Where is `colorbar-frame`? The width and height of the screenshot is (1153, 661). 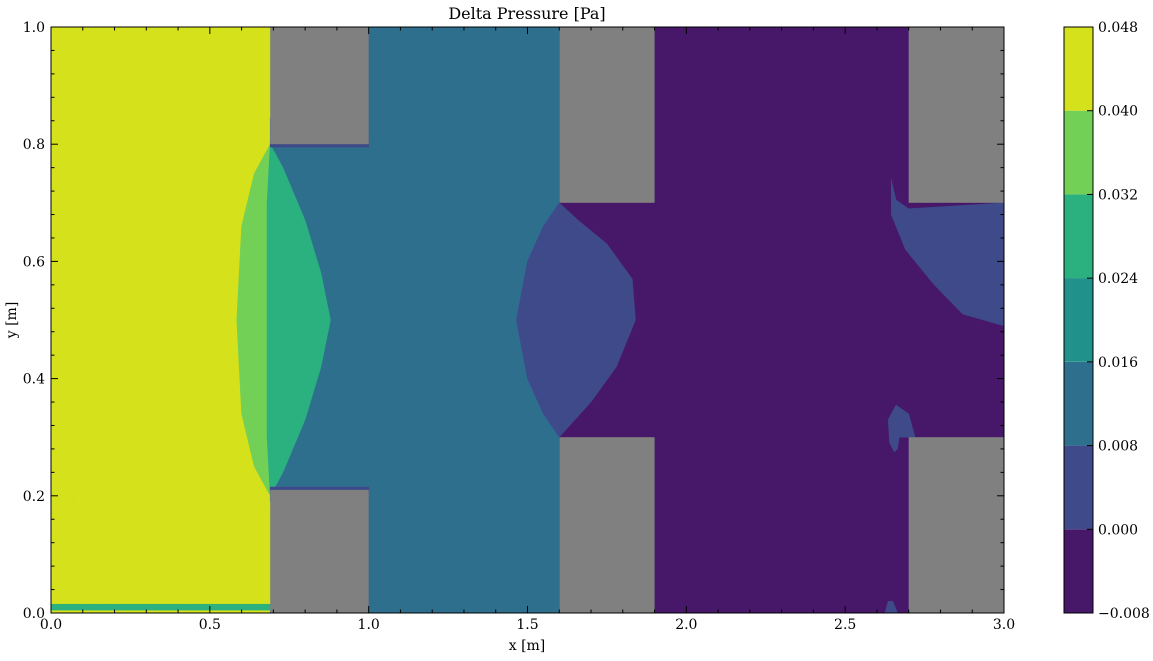 colorbar-frame is located at coordinates (1078, 320).